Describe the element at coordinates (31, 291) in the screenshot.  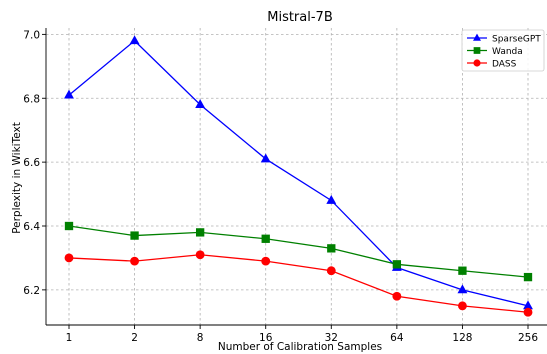
I see `y-tick-label: 6.2` at that location.